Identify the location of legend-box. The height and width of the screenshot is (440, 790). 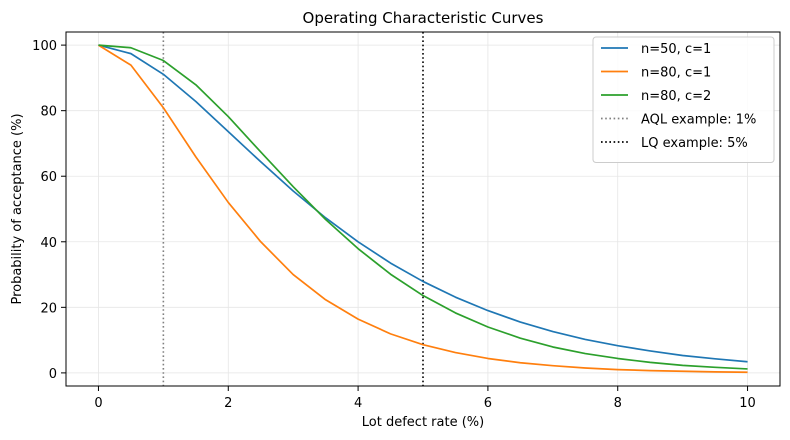
(683, 99).